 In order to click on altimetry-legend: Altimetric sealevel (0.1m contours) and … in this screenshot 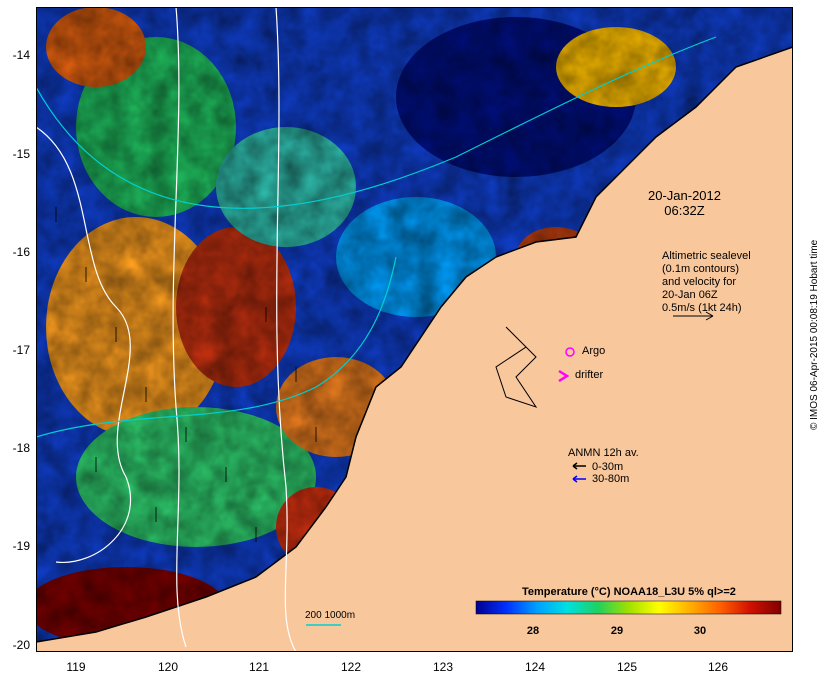, I will do `click(706, 282)`.